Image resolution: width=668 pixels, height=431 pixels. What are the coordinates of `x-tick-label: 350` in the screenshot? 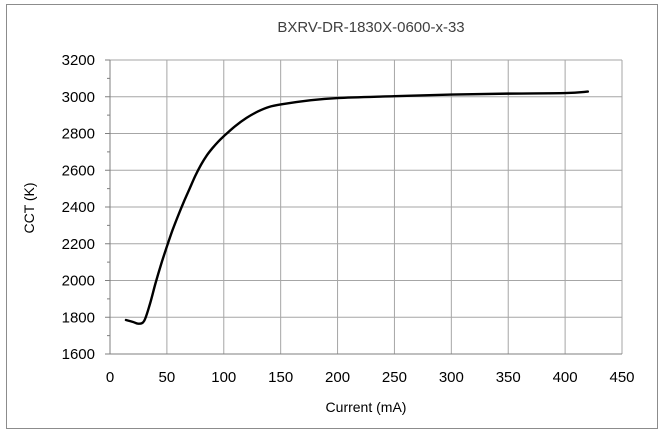 It's located at (508, 377).